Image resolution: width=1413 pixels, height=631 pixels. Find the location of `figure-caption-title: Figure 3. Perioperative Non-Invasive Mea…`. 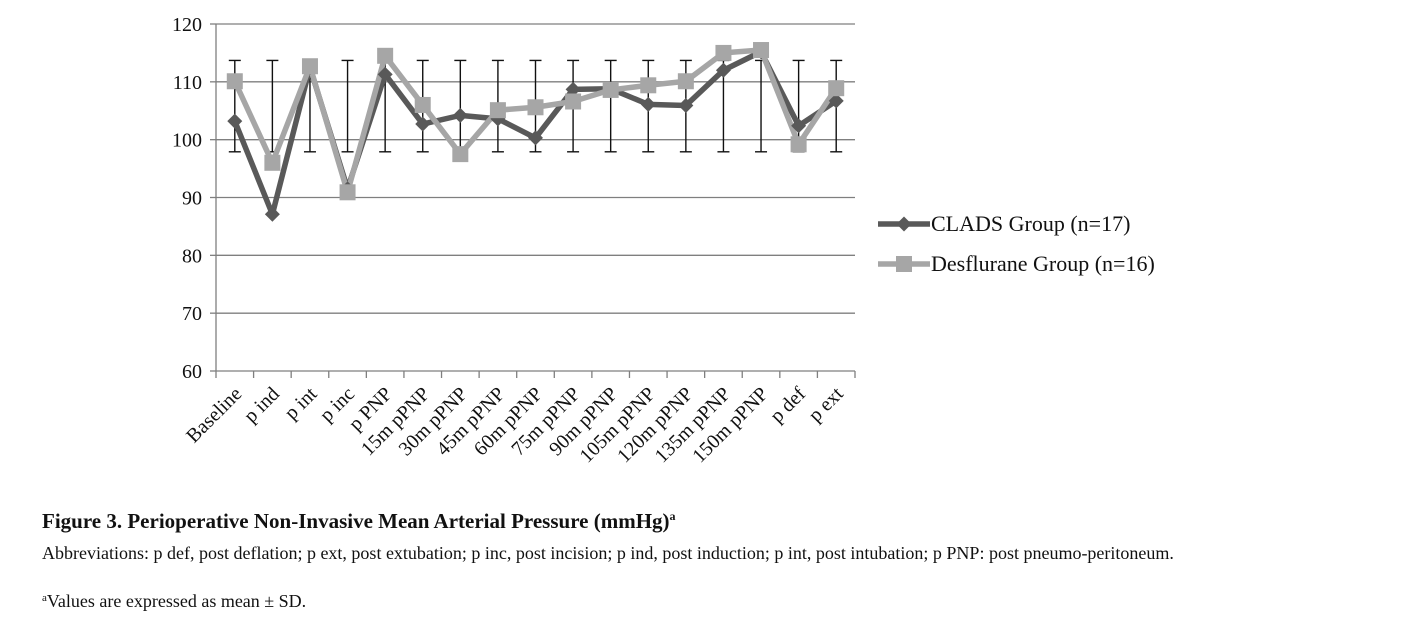

figure-caption-title: Figure 3. Perioperative Non-Invasive Mea… is located at coordinates (359, 521).